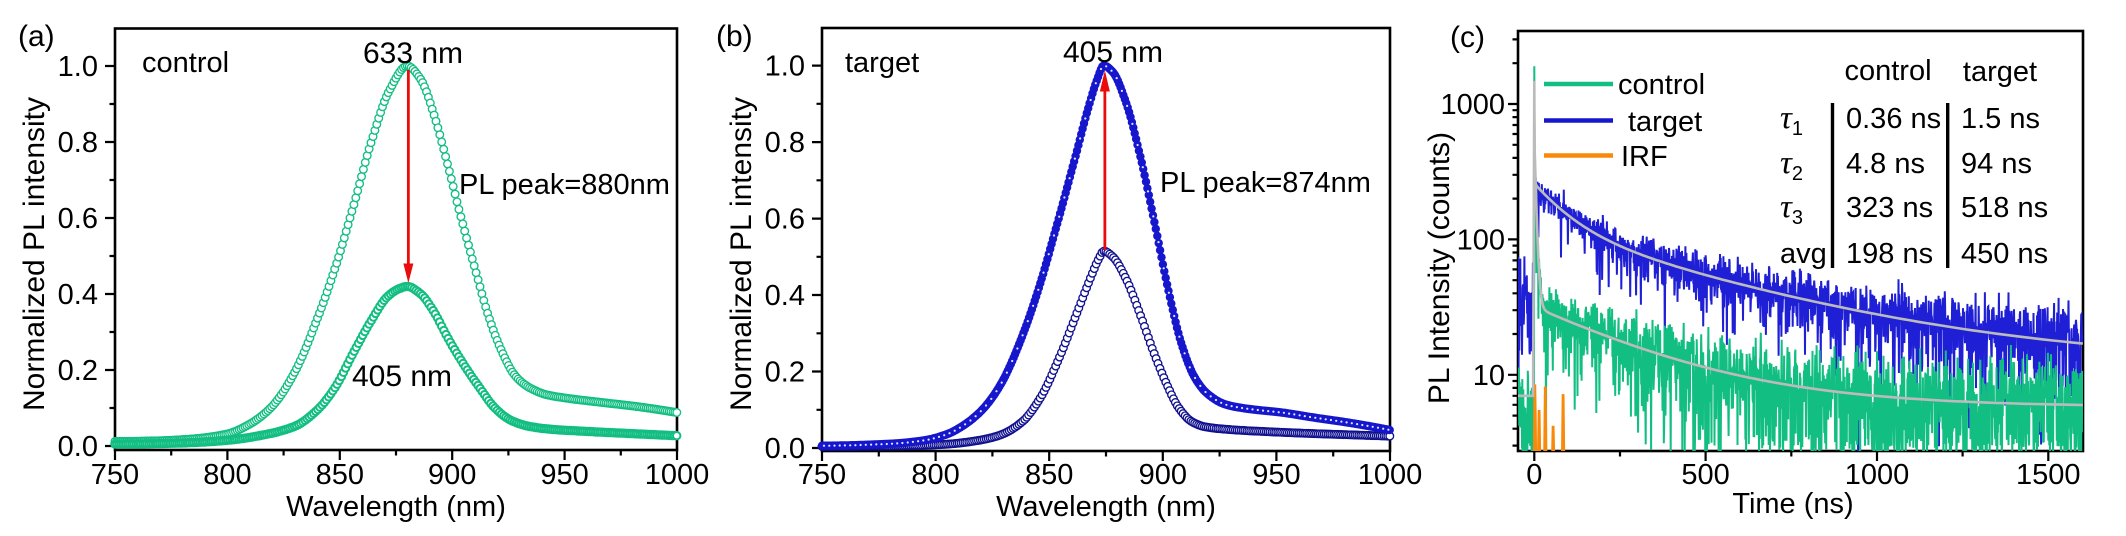  I want to click on svg-text: 323 ns, so click(1889, 208).